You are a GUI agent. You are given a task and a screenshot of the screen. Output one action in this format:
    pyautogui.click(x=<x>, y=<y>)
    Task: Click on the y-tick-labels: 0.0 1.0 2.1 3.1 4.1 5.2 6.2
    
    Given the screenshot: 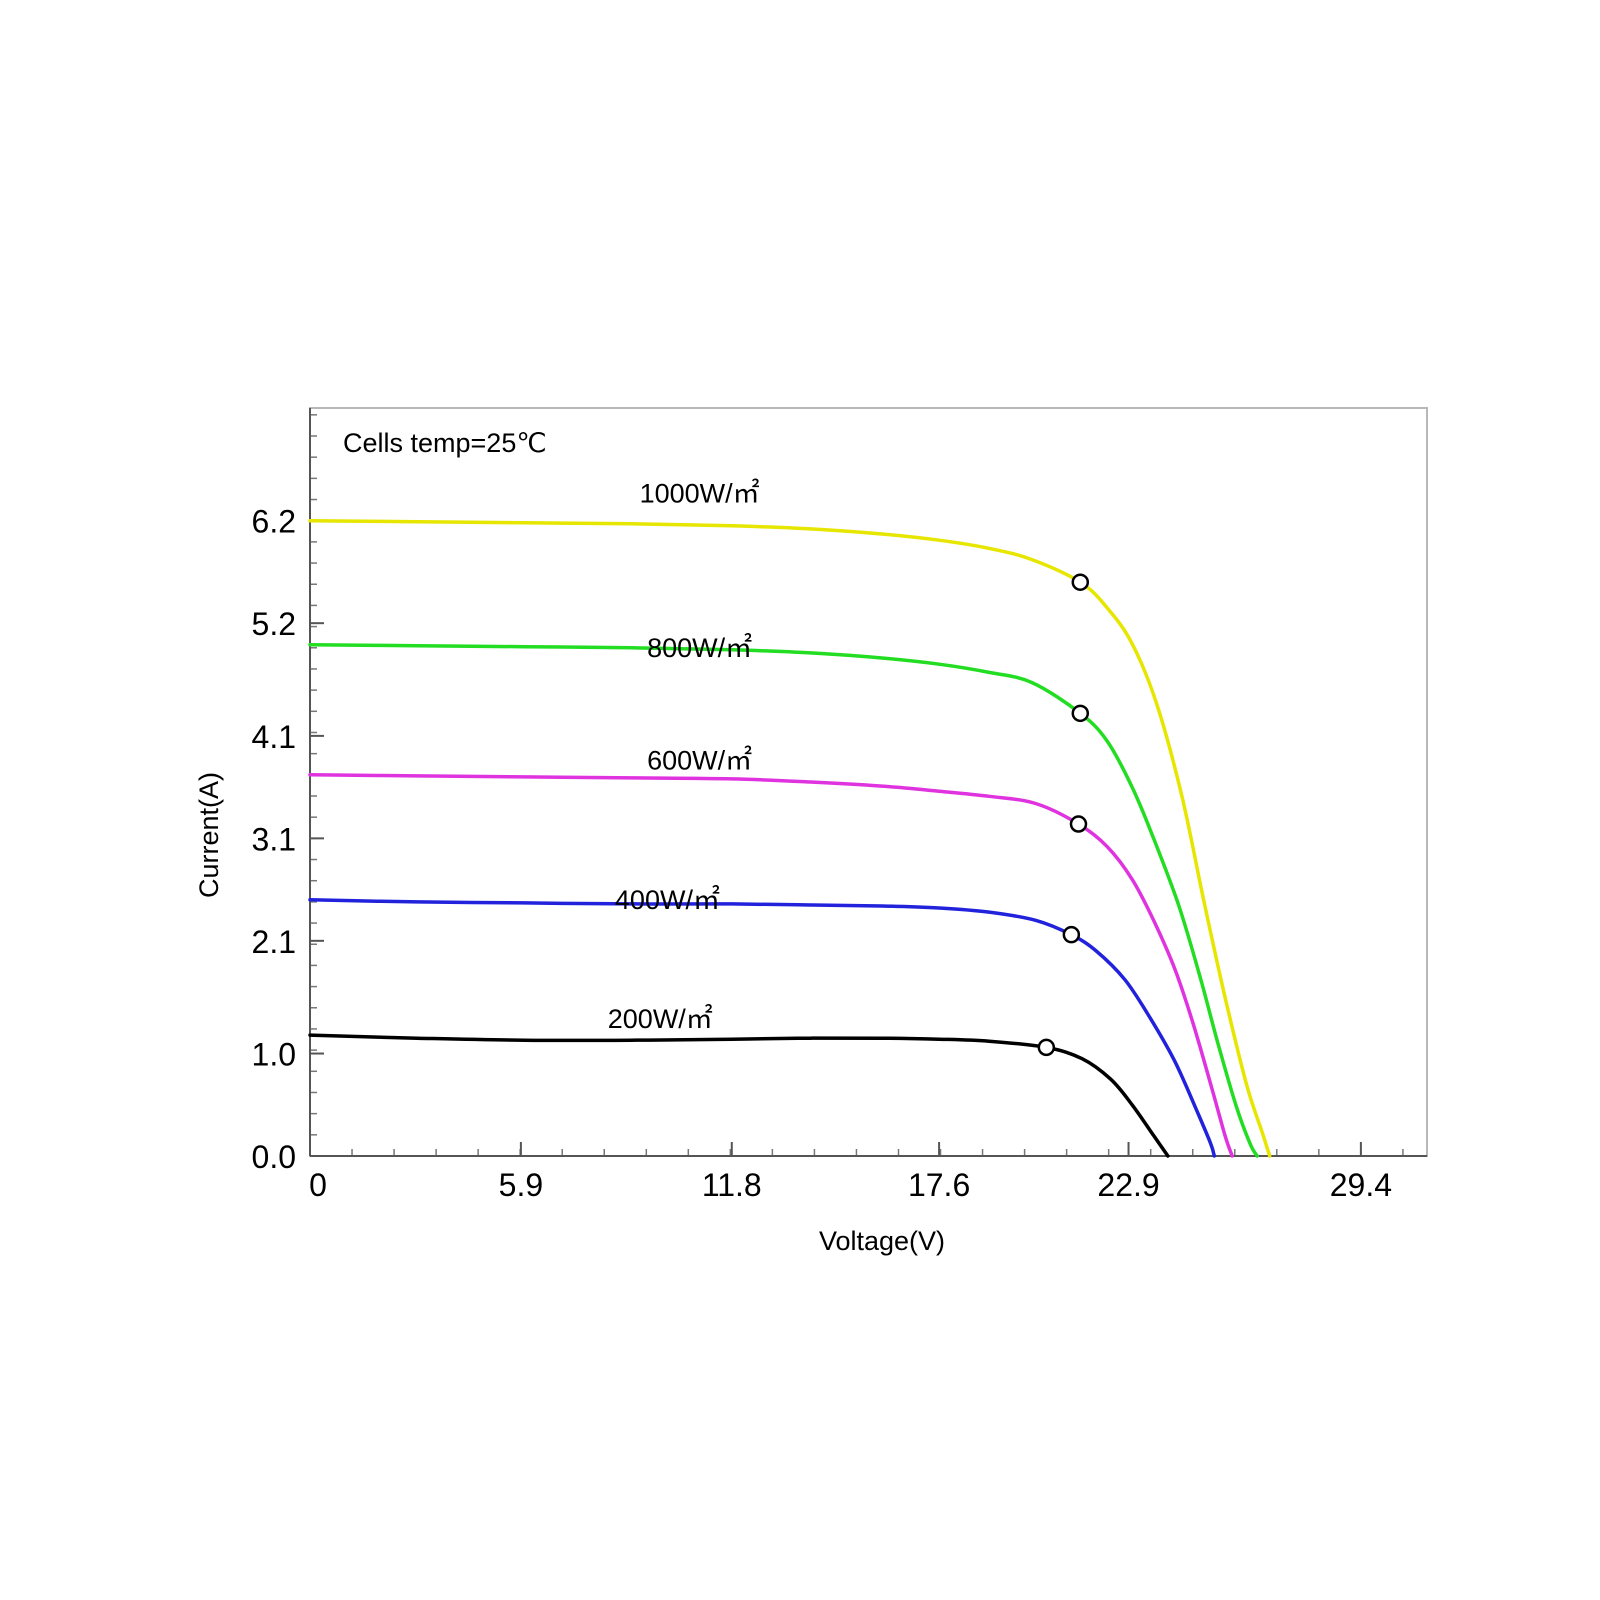 What is the action you would take?
    pyautogui.click(x=274, y=839)
    